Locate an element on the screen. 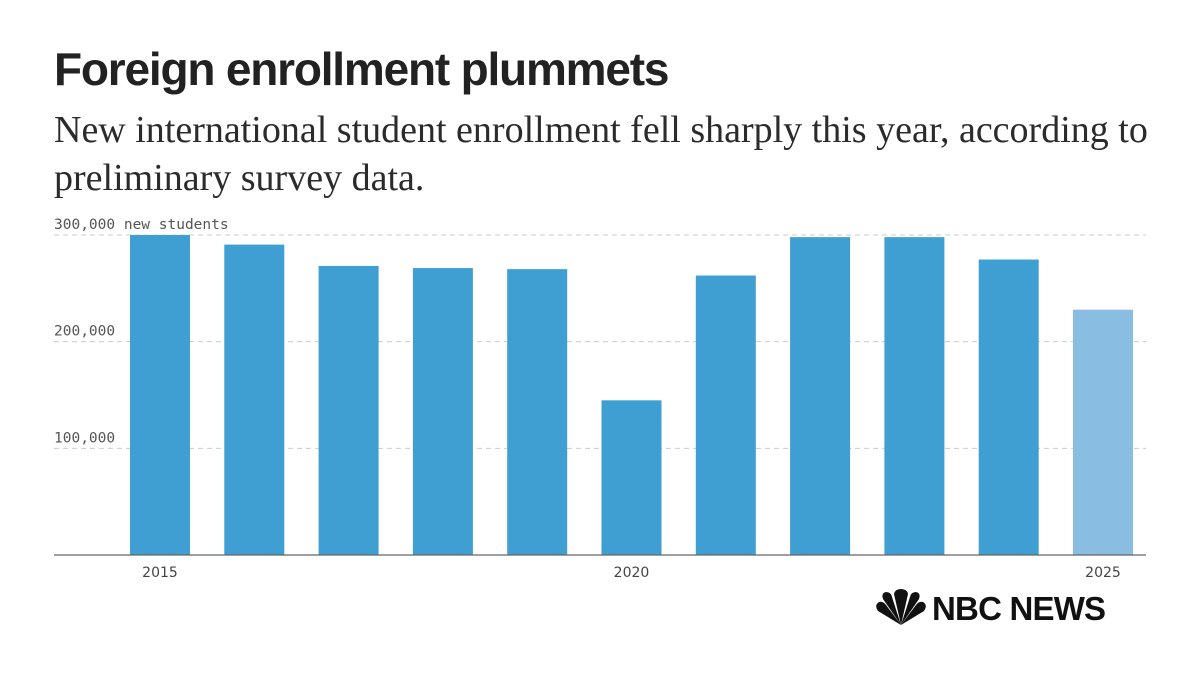  bar-2021 is located at coordinates (725, 415).